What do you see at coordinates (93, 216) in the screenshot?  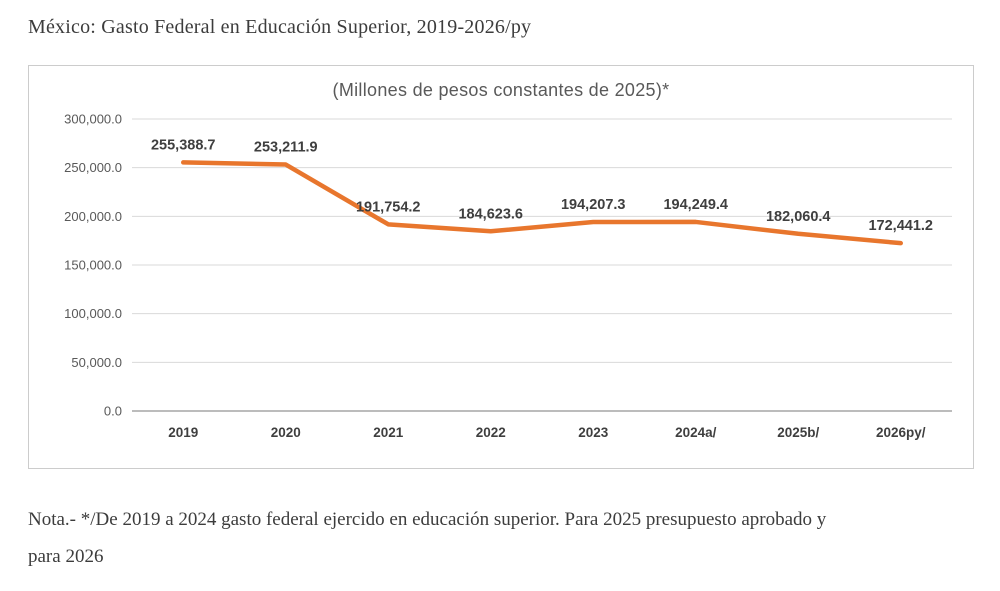 I see `y-tick-label: 200,000.0` at bounding box center [93, 216].